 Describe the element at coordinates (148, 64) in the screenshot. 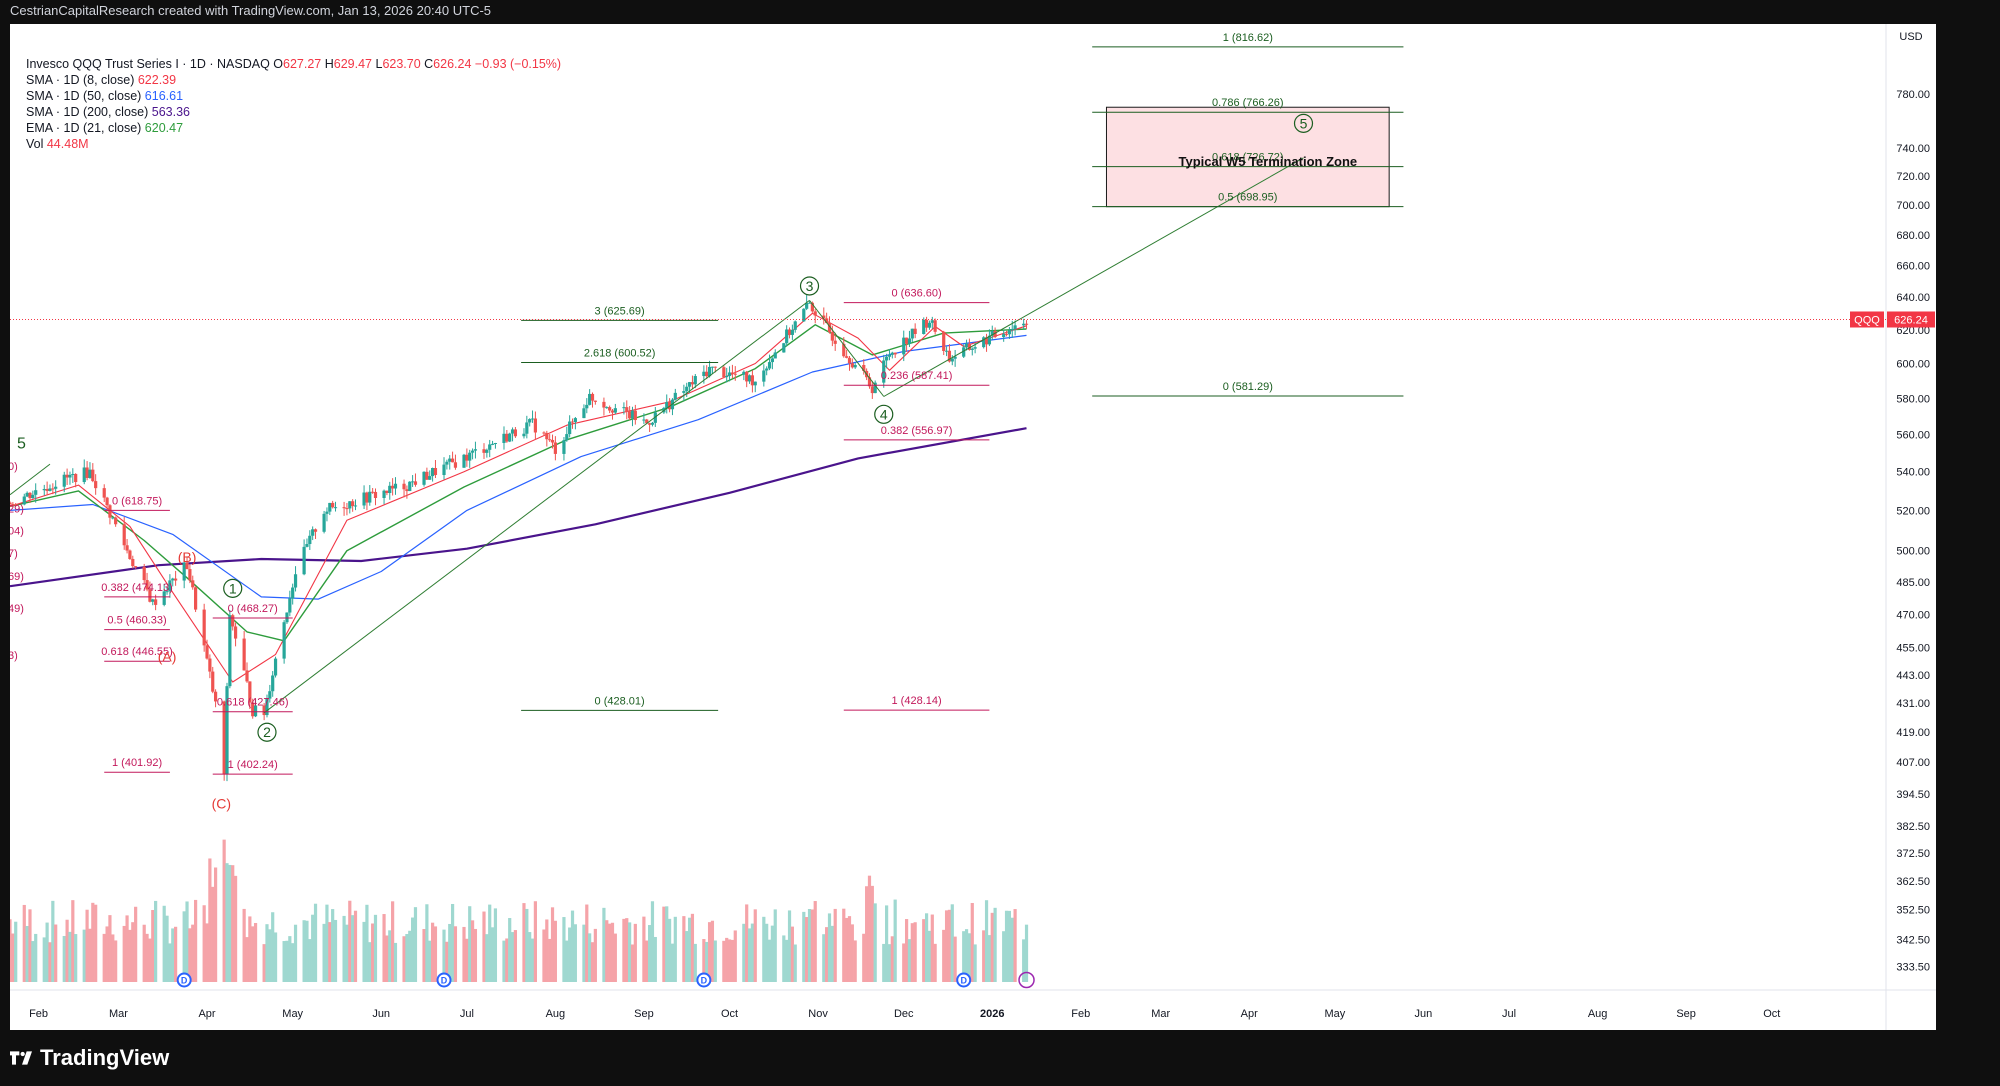

I see `symbol-title: Invesco QQQ Trust Series I · 1D · NASDAQ` at that location.